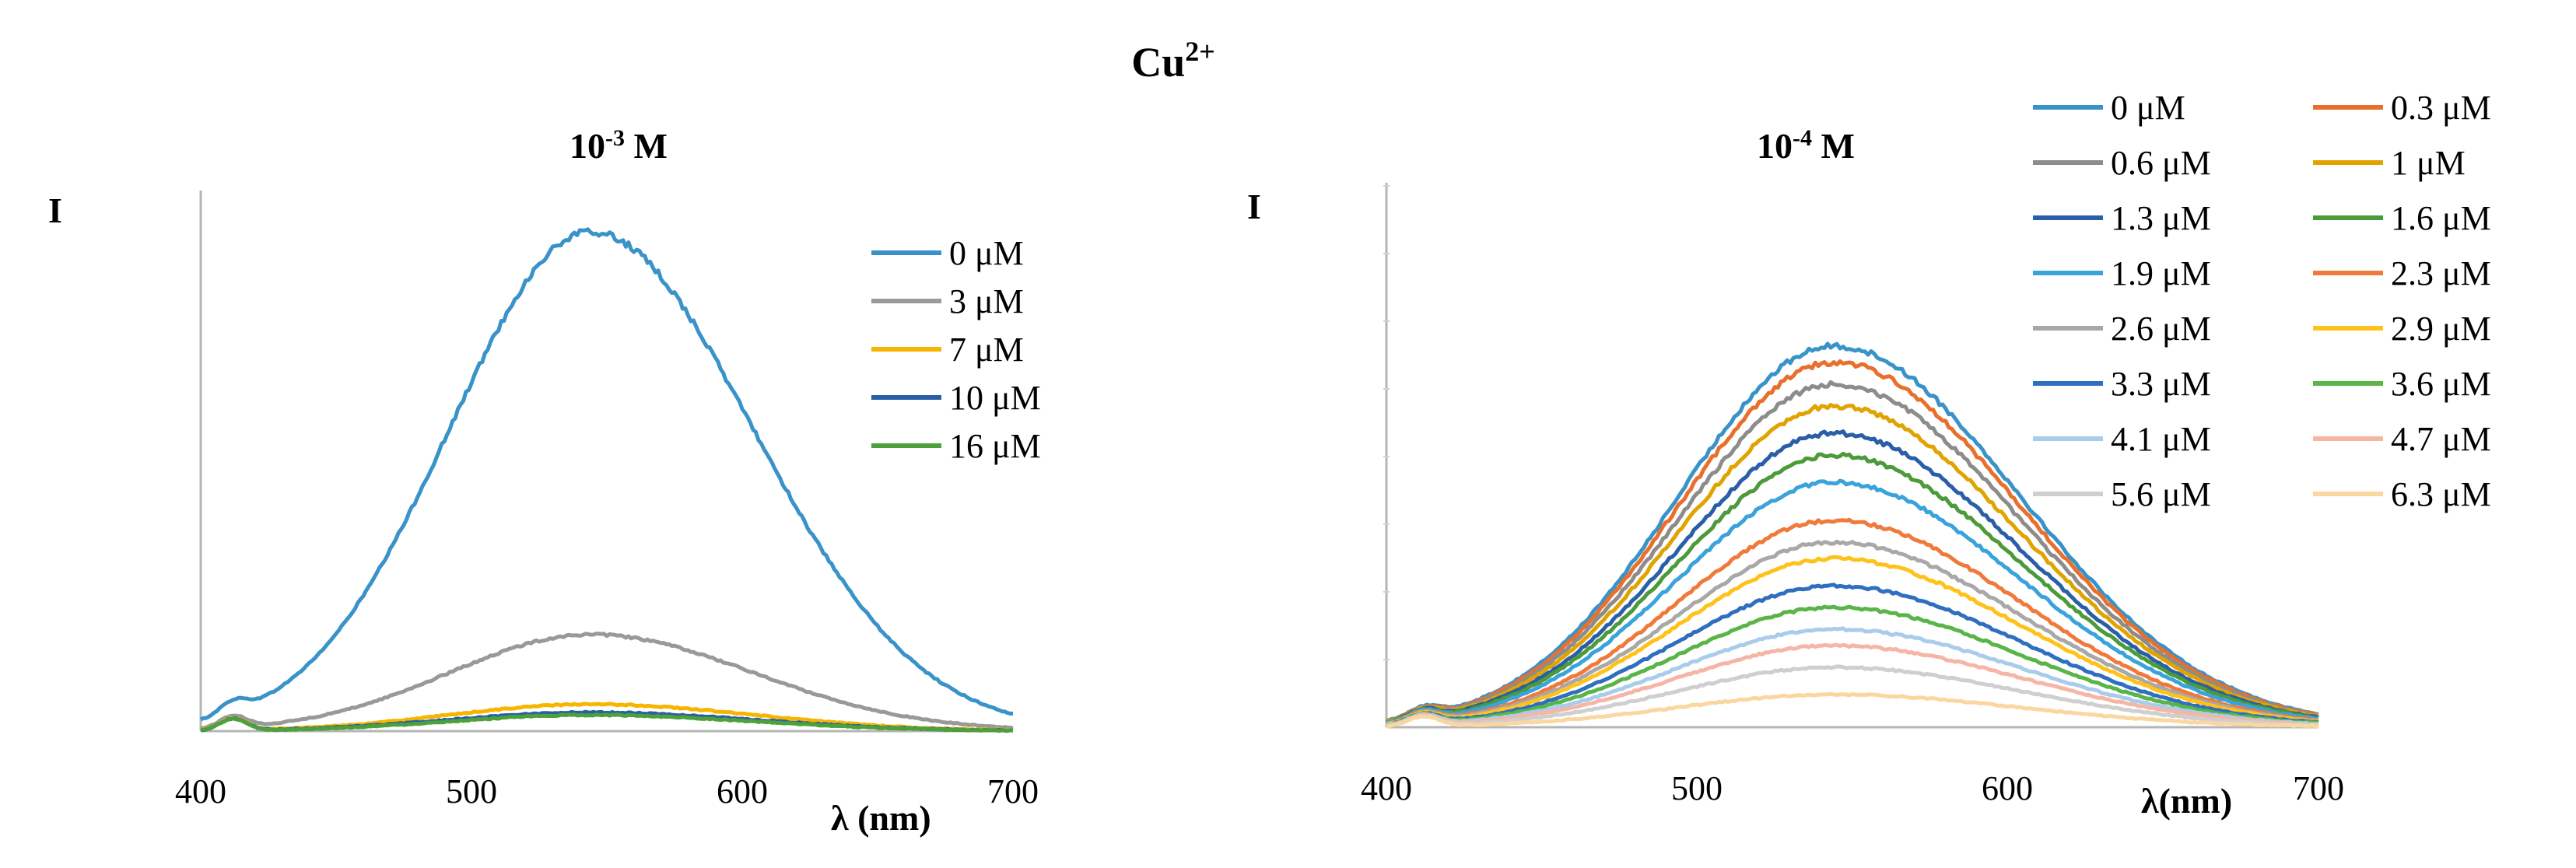 The width and height of the screenshot is (2576, 868). I want to click on right-legend-label: 2.6 μM, so click(2161, 329).